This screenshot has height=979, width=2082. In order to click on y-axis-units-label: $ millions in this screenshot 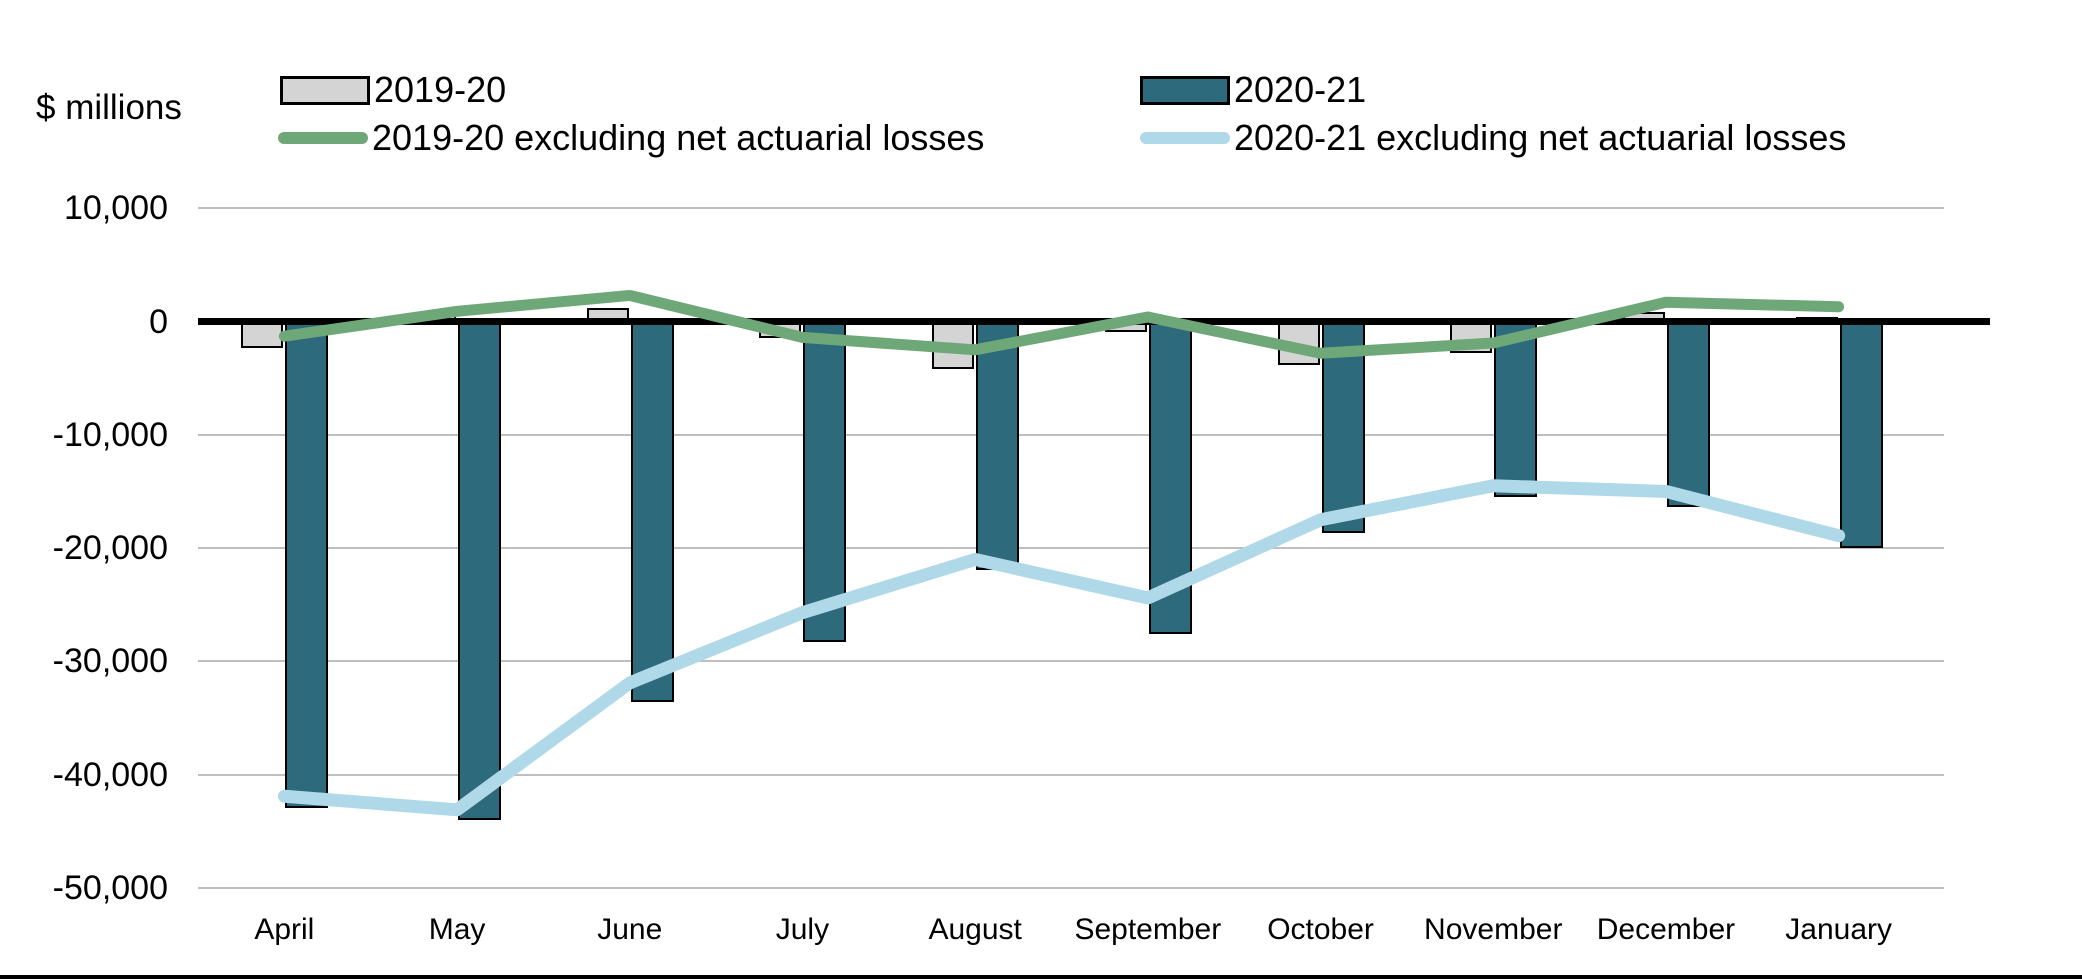, I will do `click(109, 107)`.